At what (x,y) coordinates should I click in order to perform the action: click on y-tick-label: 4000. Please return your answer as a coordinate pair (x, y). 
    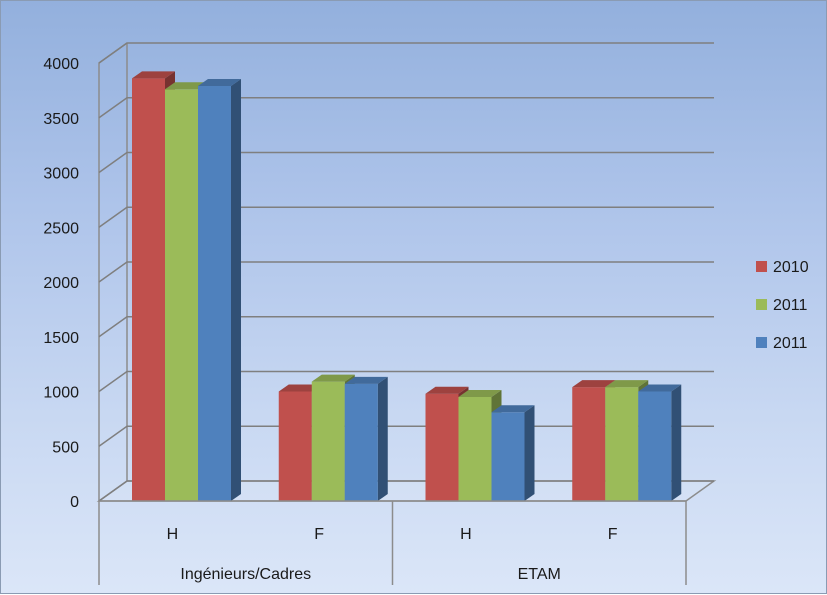
    Looking at the image, I should click on (61, 64).